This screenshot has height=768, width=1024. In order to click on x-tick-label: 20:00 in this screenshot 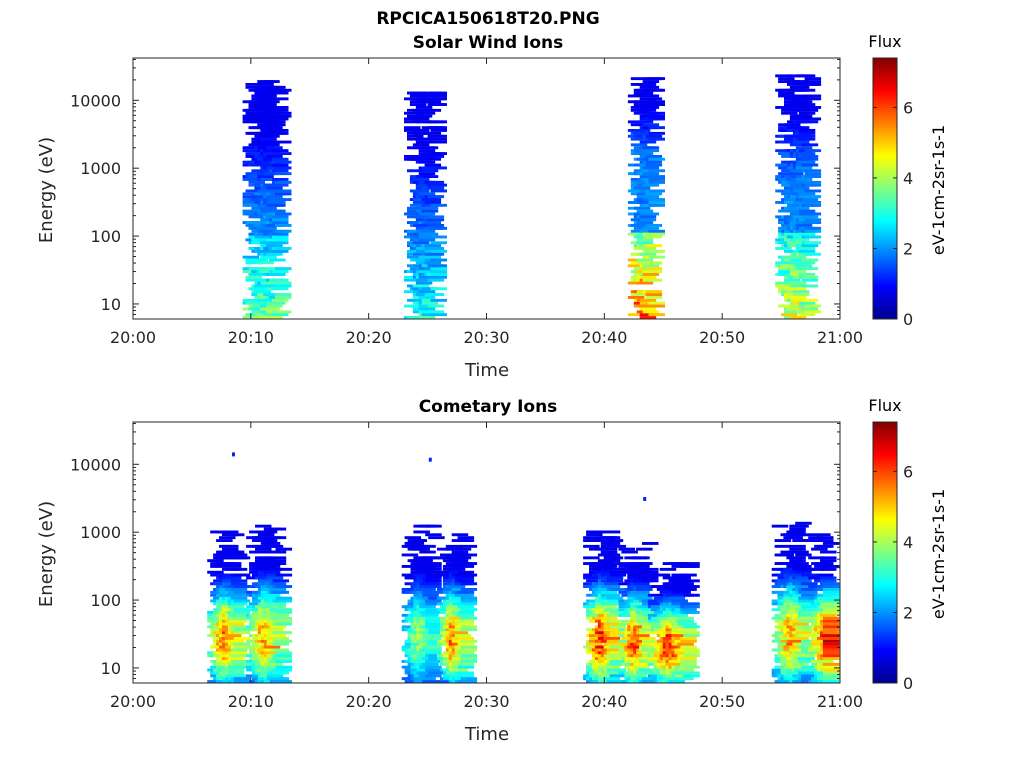, I will do `click(133, 701)`.